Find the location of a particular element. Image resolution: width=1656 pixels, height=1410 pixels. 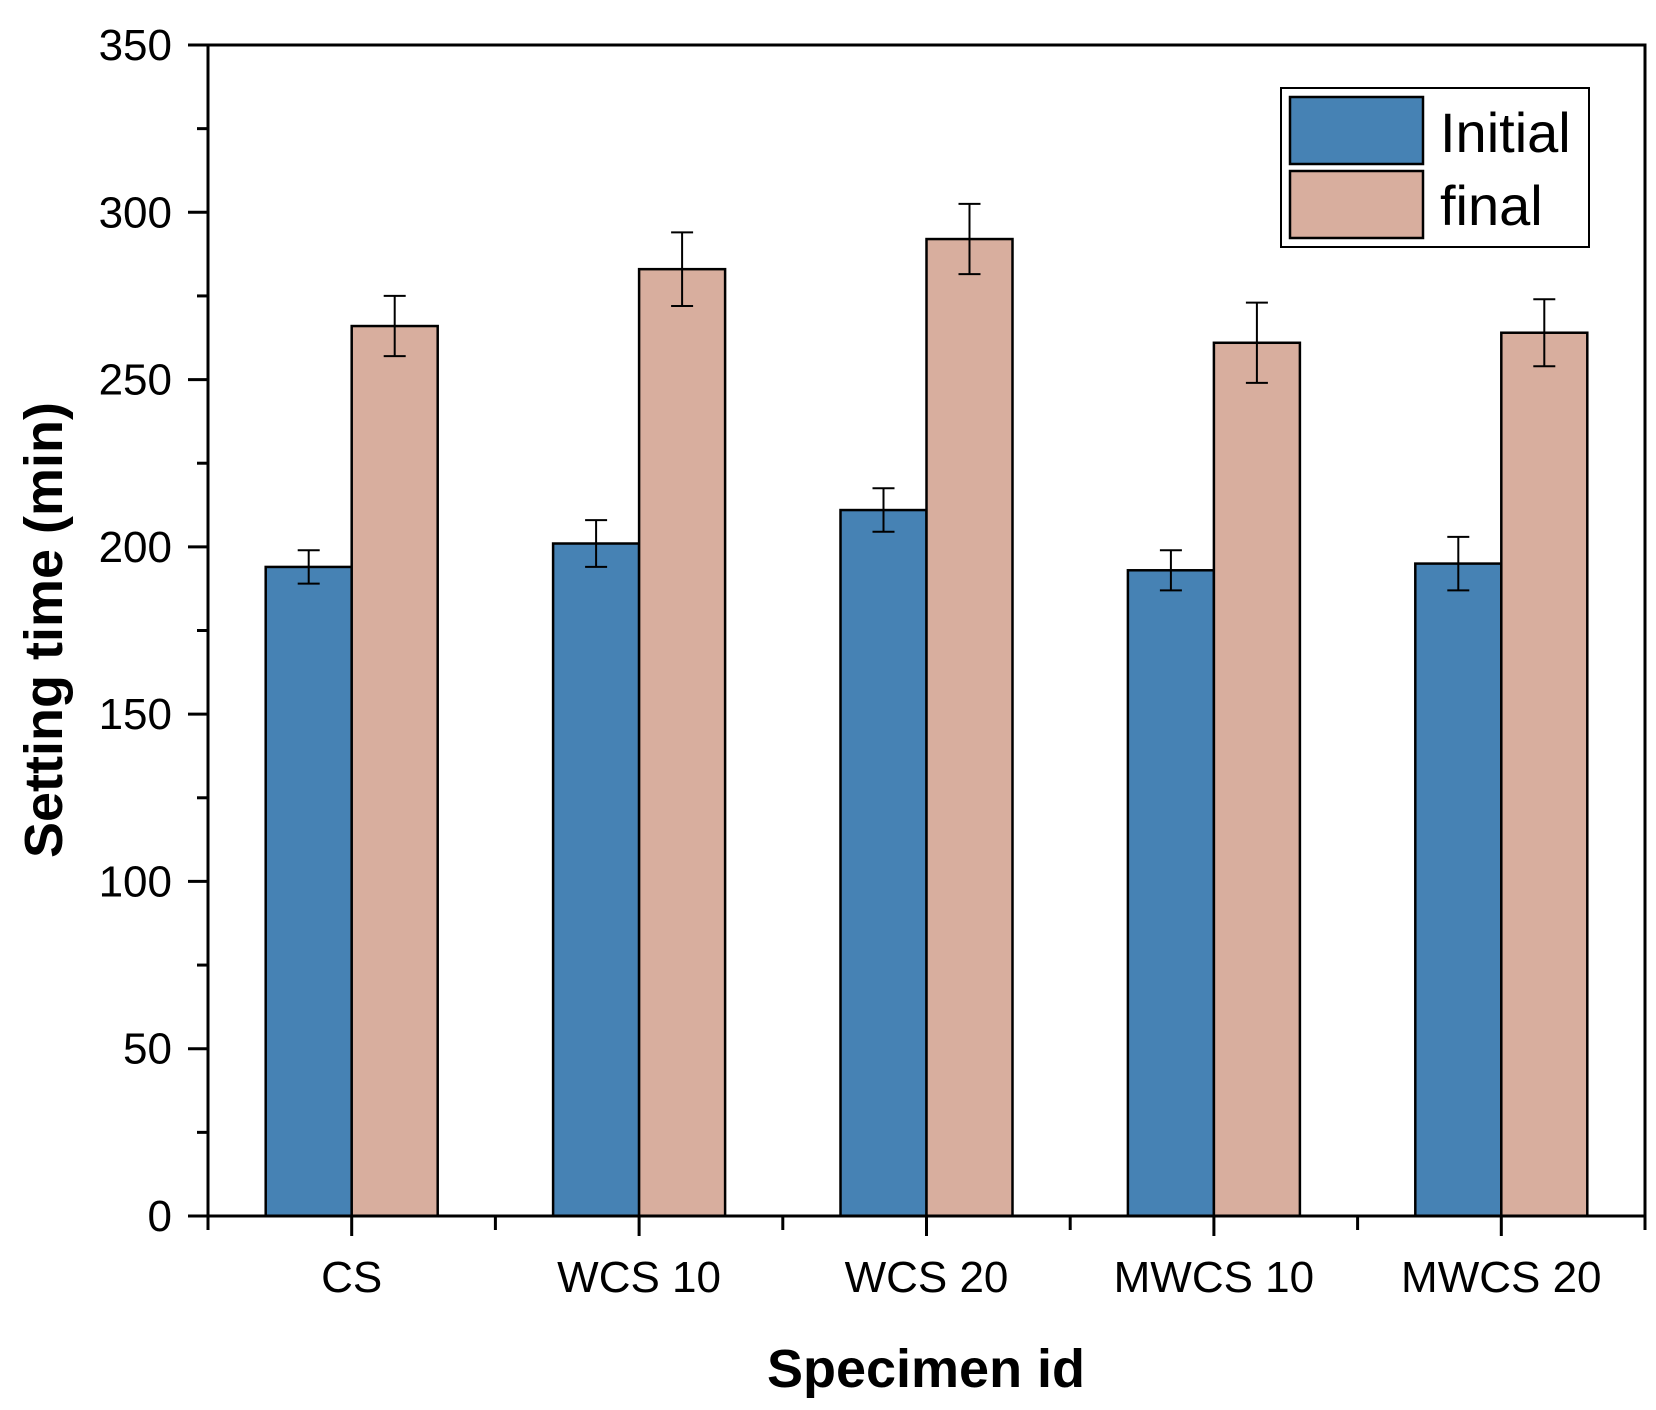

y-axis-ticks: 0 50 100 150 200 250 300 350 is located at coordinates (153, 631).